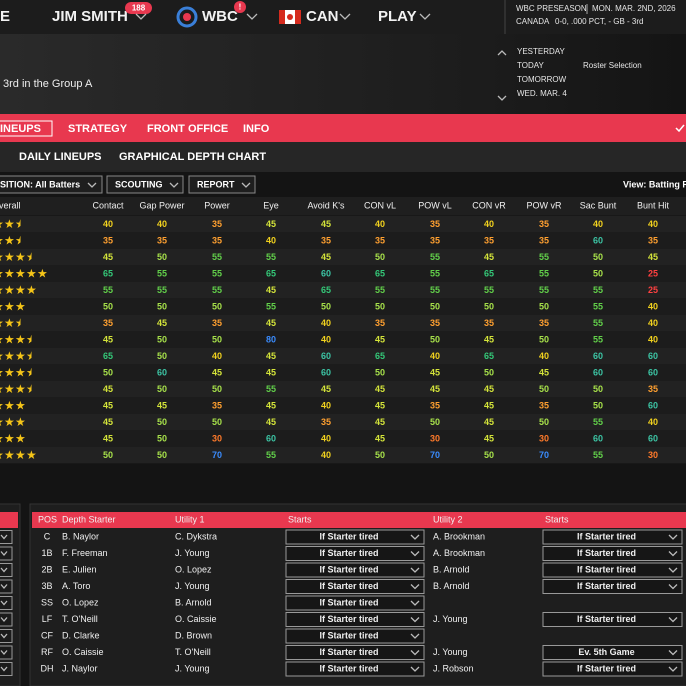 This screenshot has width=686, height=686. I want to click on depth-starter: B. Naylor, so click(80, 536).